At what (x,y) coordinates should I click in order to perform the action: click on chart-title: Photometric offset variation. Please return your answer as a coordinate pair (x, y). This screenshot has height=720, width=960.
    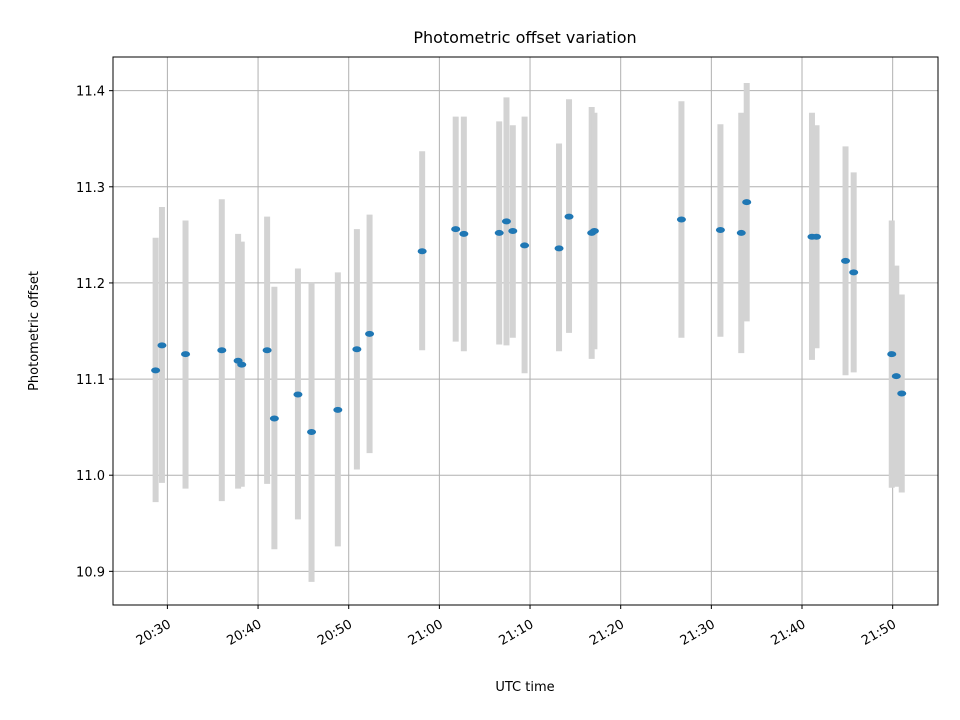
    Looking at the image, I should click on (524, 37).